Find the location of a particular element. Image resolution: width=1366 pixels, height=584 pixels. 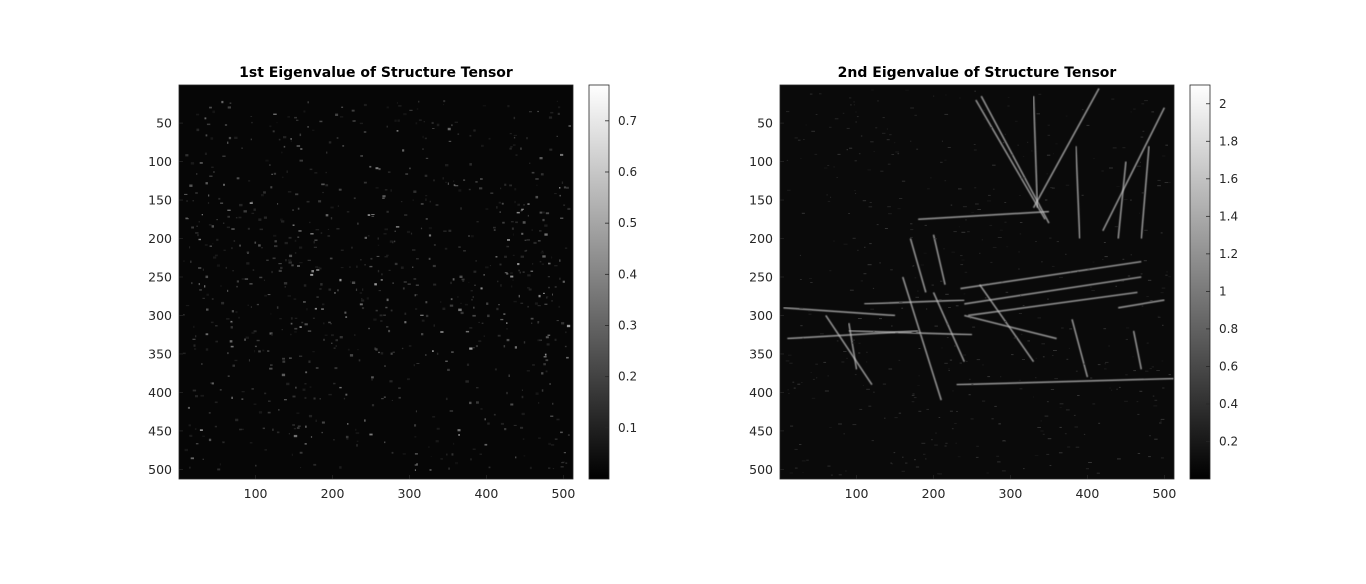

colorbar-tick-label: 1.2 is located at coordinates (1228, 254).